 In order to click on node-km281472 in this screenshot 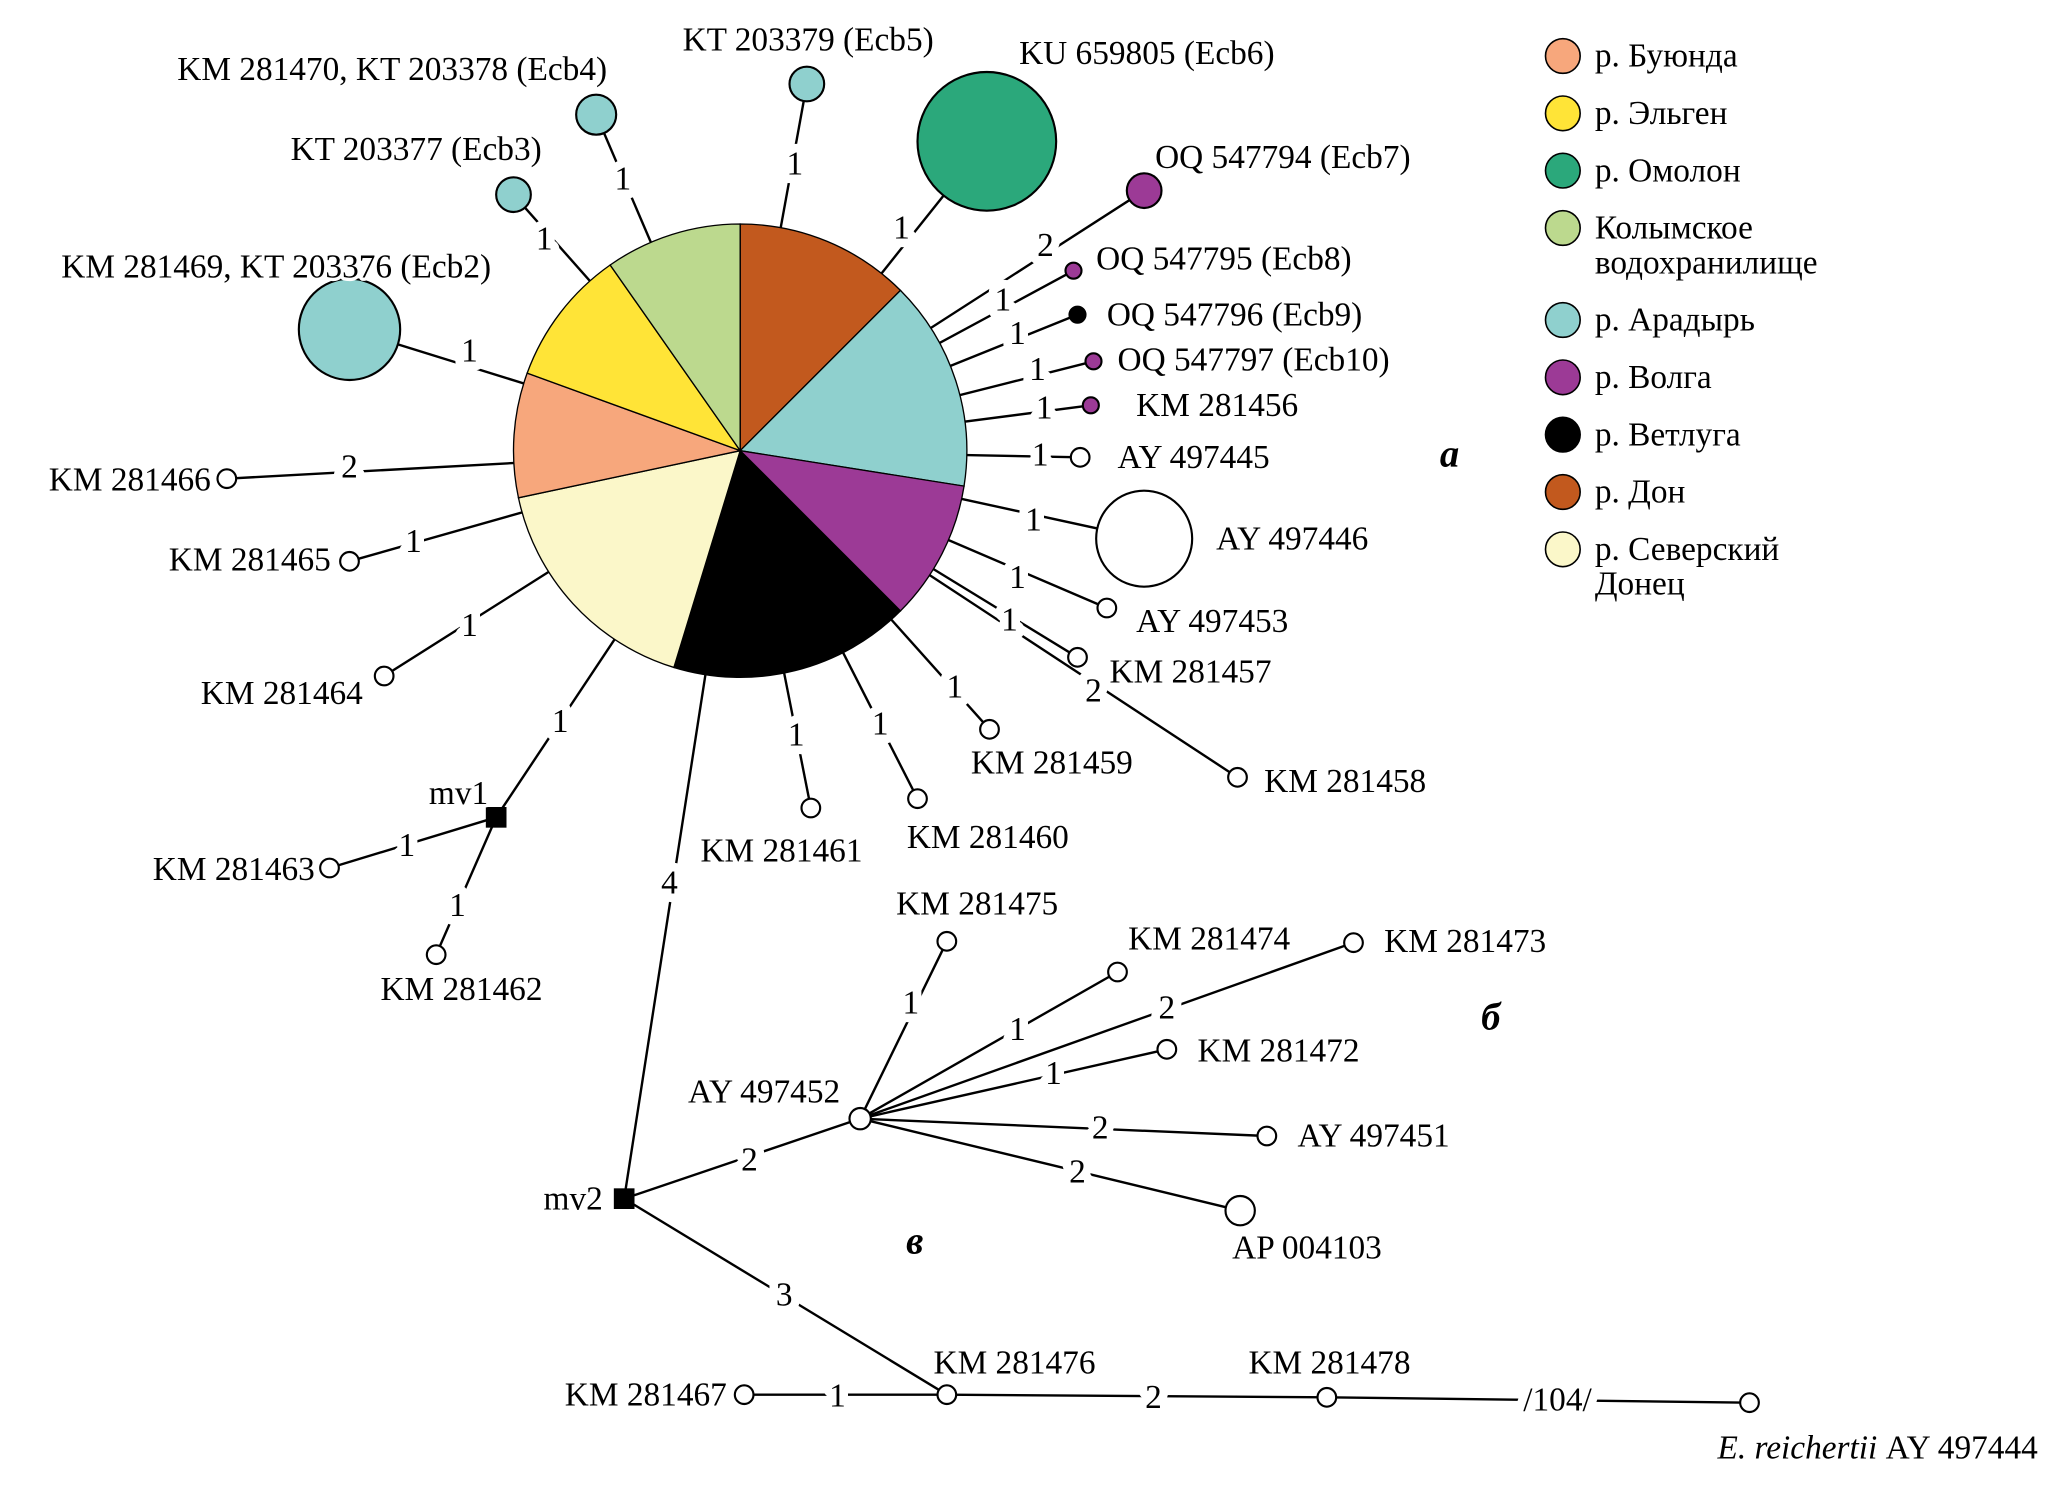, I will do `click(1167, 1049)`.